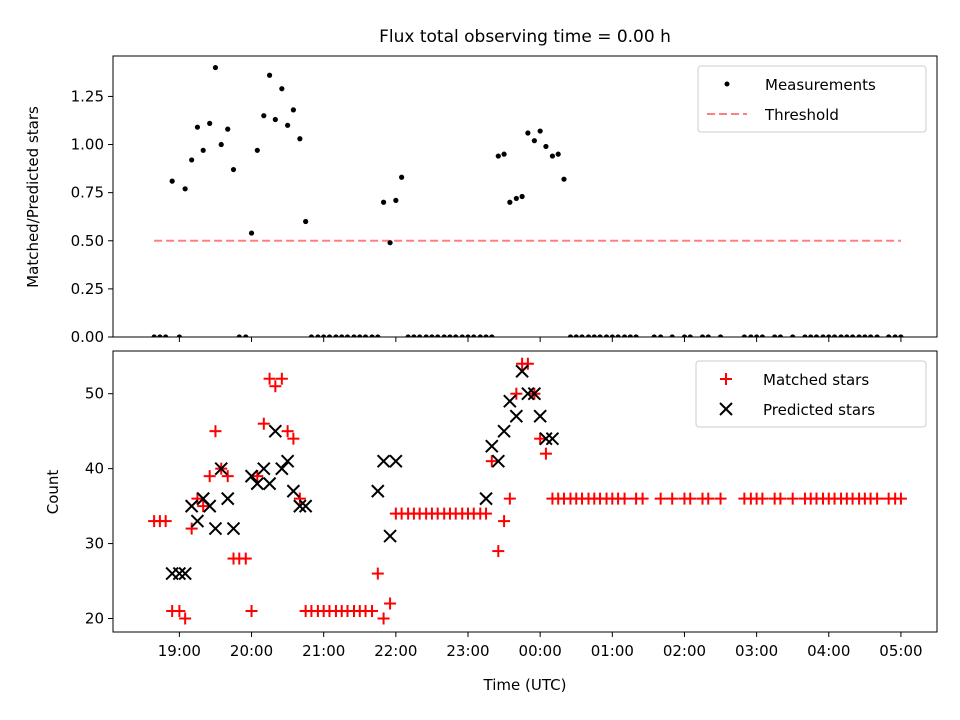 This screenshot has height=720, width=960. Describe the element at coordinates (92, 216) in the screenshot. I see `top-y-ticks: 0.00 0.25 0.50 0.75 1.00 1.25` at that location.